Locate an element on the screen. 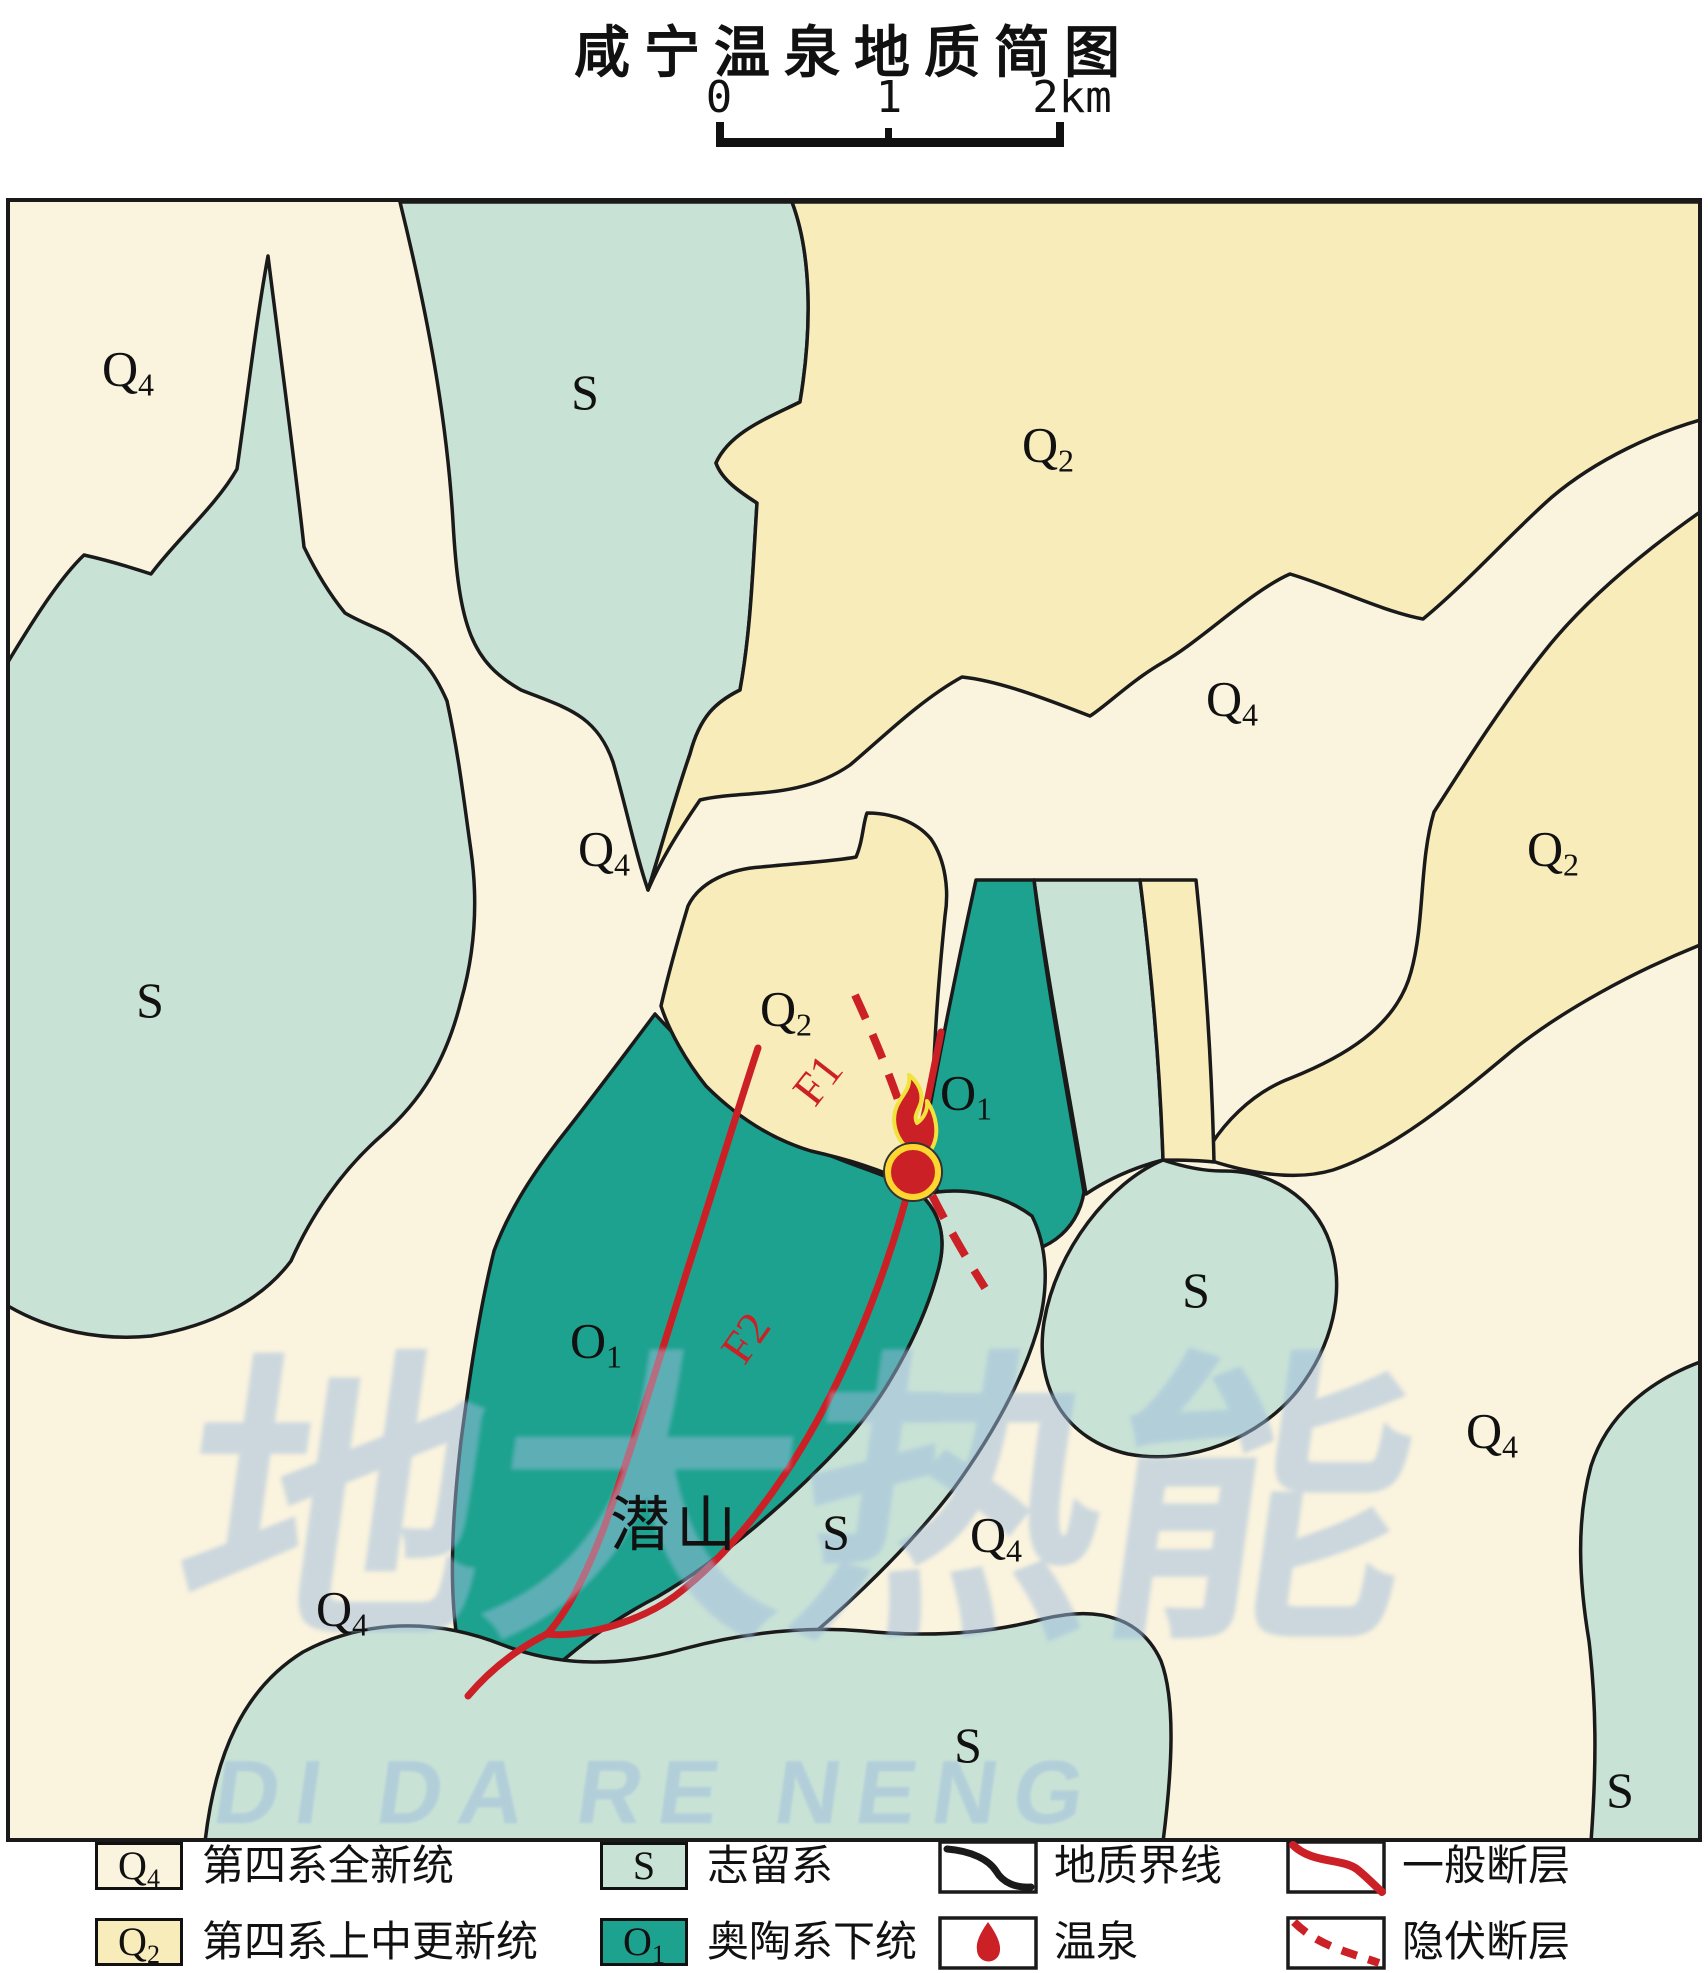  watermark-latin: DI DA RE NENG is located at coordinates (657, 1793).